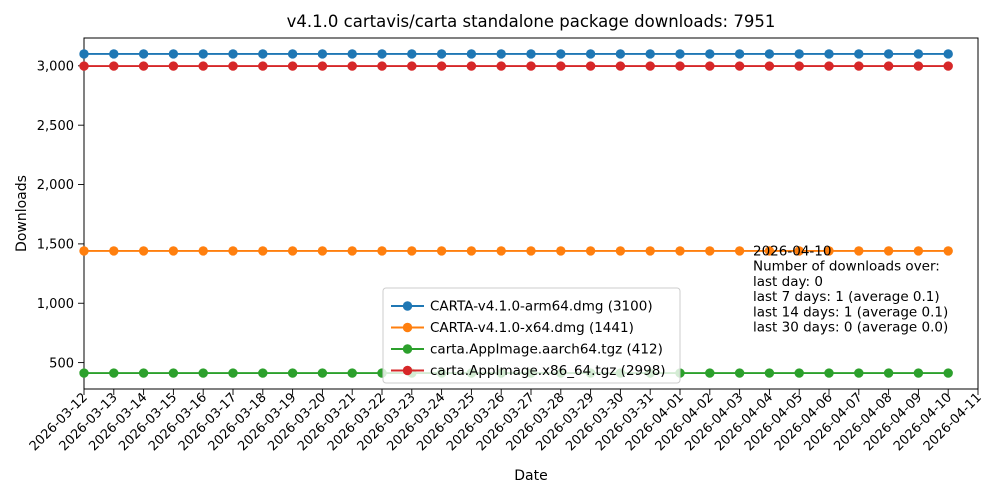 The width and height of the screenshot is (1000, 500). Describe the element at coordinates (846, 297) in the screenshot. I see `annotation-line: last 7 days: 1 (average 0.1)` at that location.